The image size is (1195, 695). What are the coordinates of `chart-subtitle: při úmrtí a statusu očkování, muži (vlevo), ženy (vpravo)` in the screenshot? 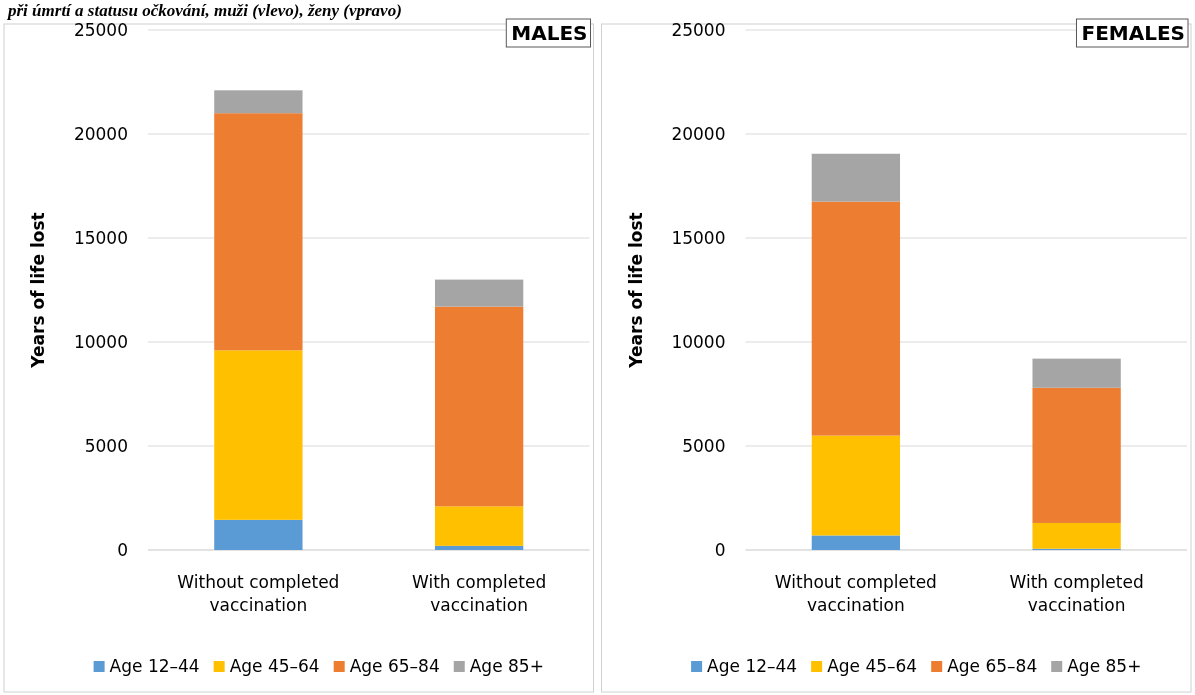 It's located at (204, 10).